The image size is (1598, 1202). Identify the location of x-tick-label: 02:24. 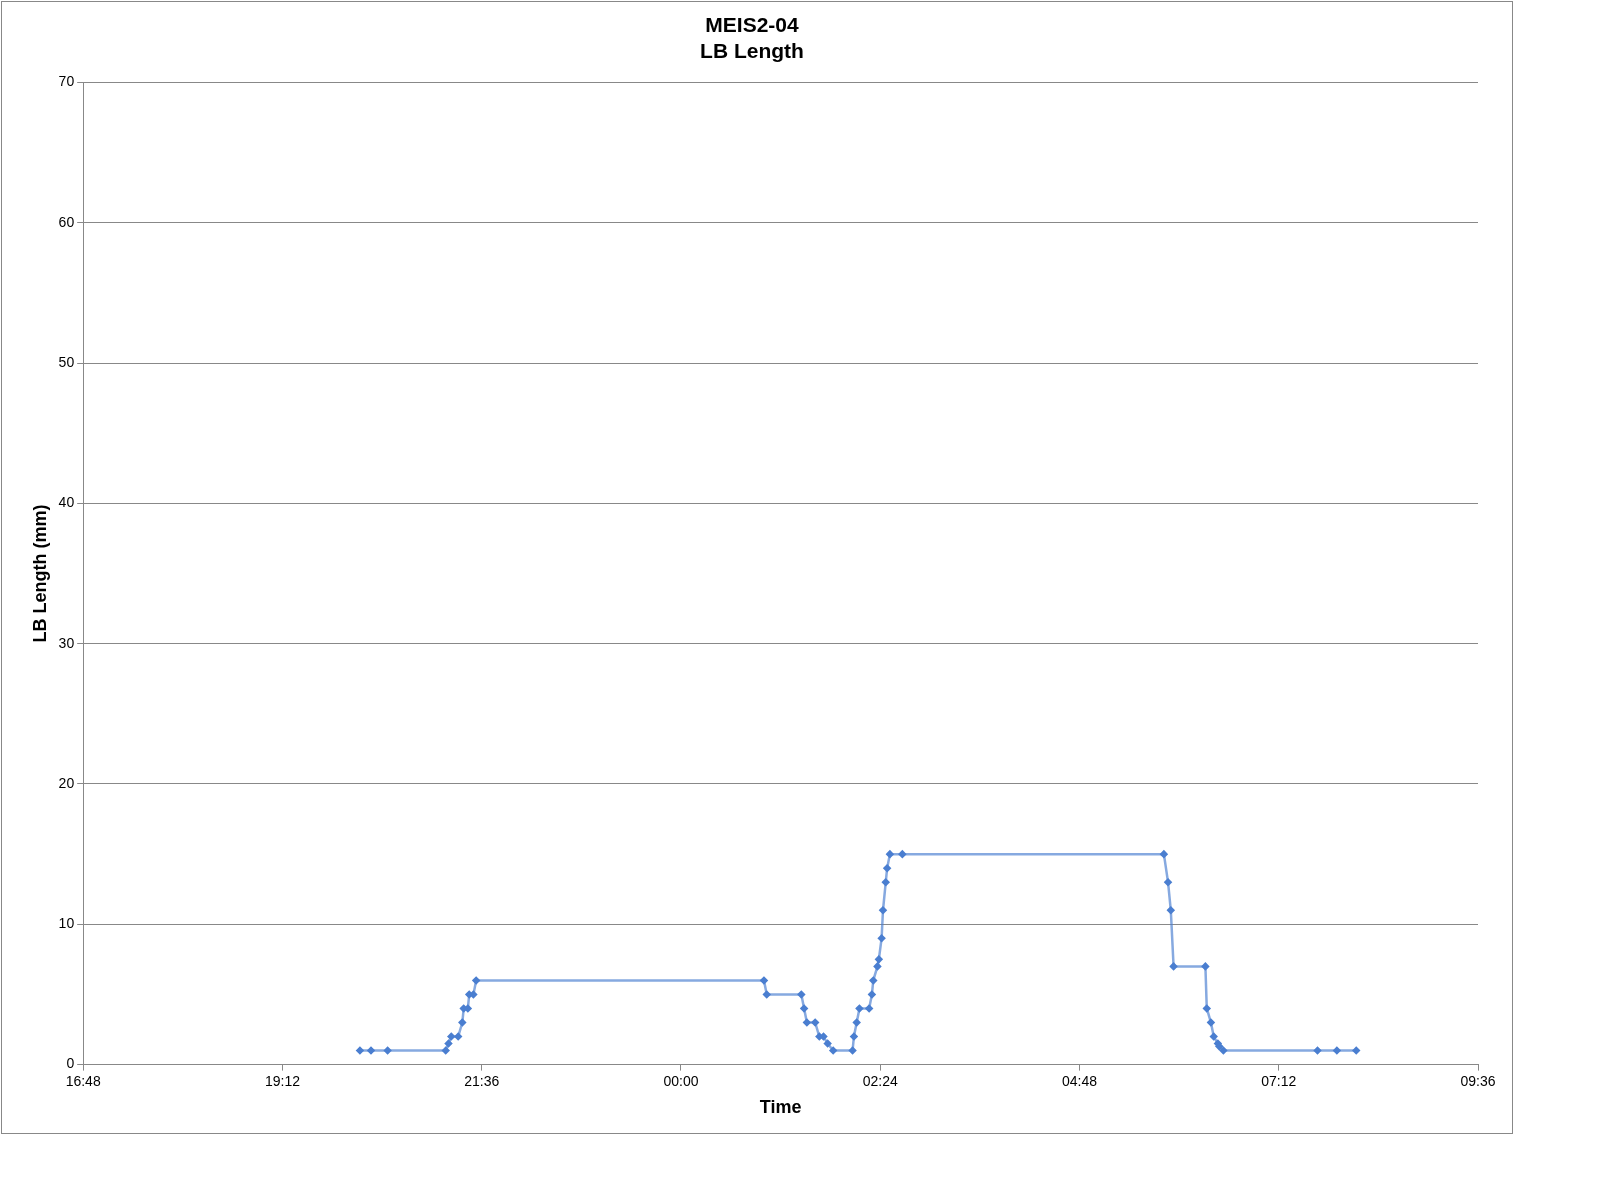
(880, 1080).